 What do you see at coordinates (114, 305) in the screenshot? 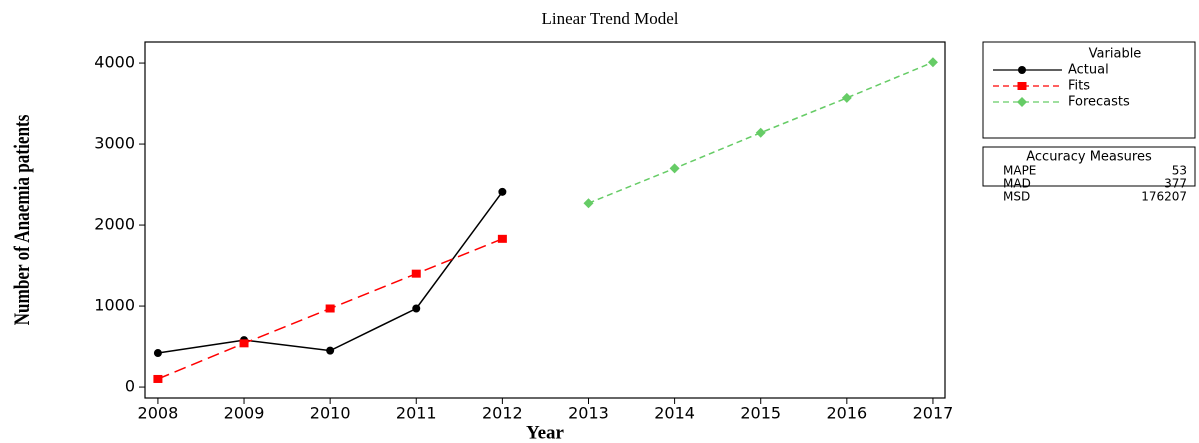
I see `y-tick-label: 1000` at bounding box center [114, 305].